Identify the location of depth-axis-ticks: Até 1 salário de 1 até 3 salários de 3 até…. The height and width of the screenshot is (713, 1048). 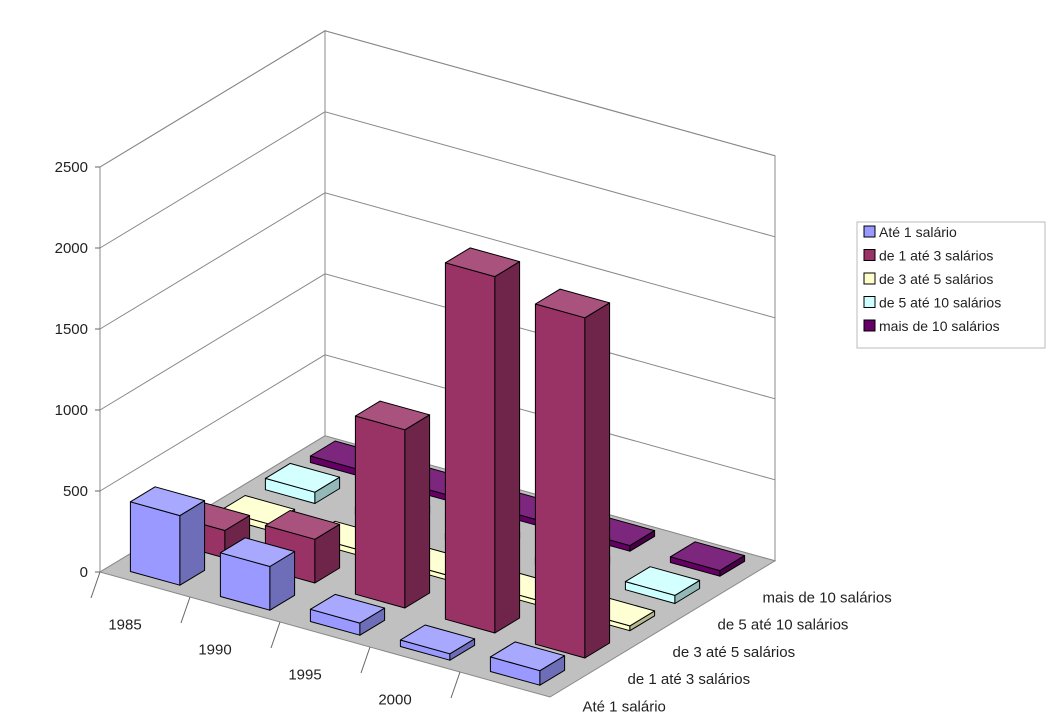
(737, 651).